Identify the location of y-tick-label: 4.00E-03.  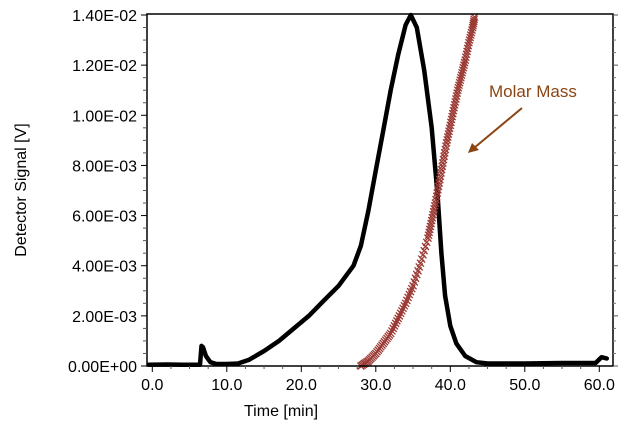
(104, 267).